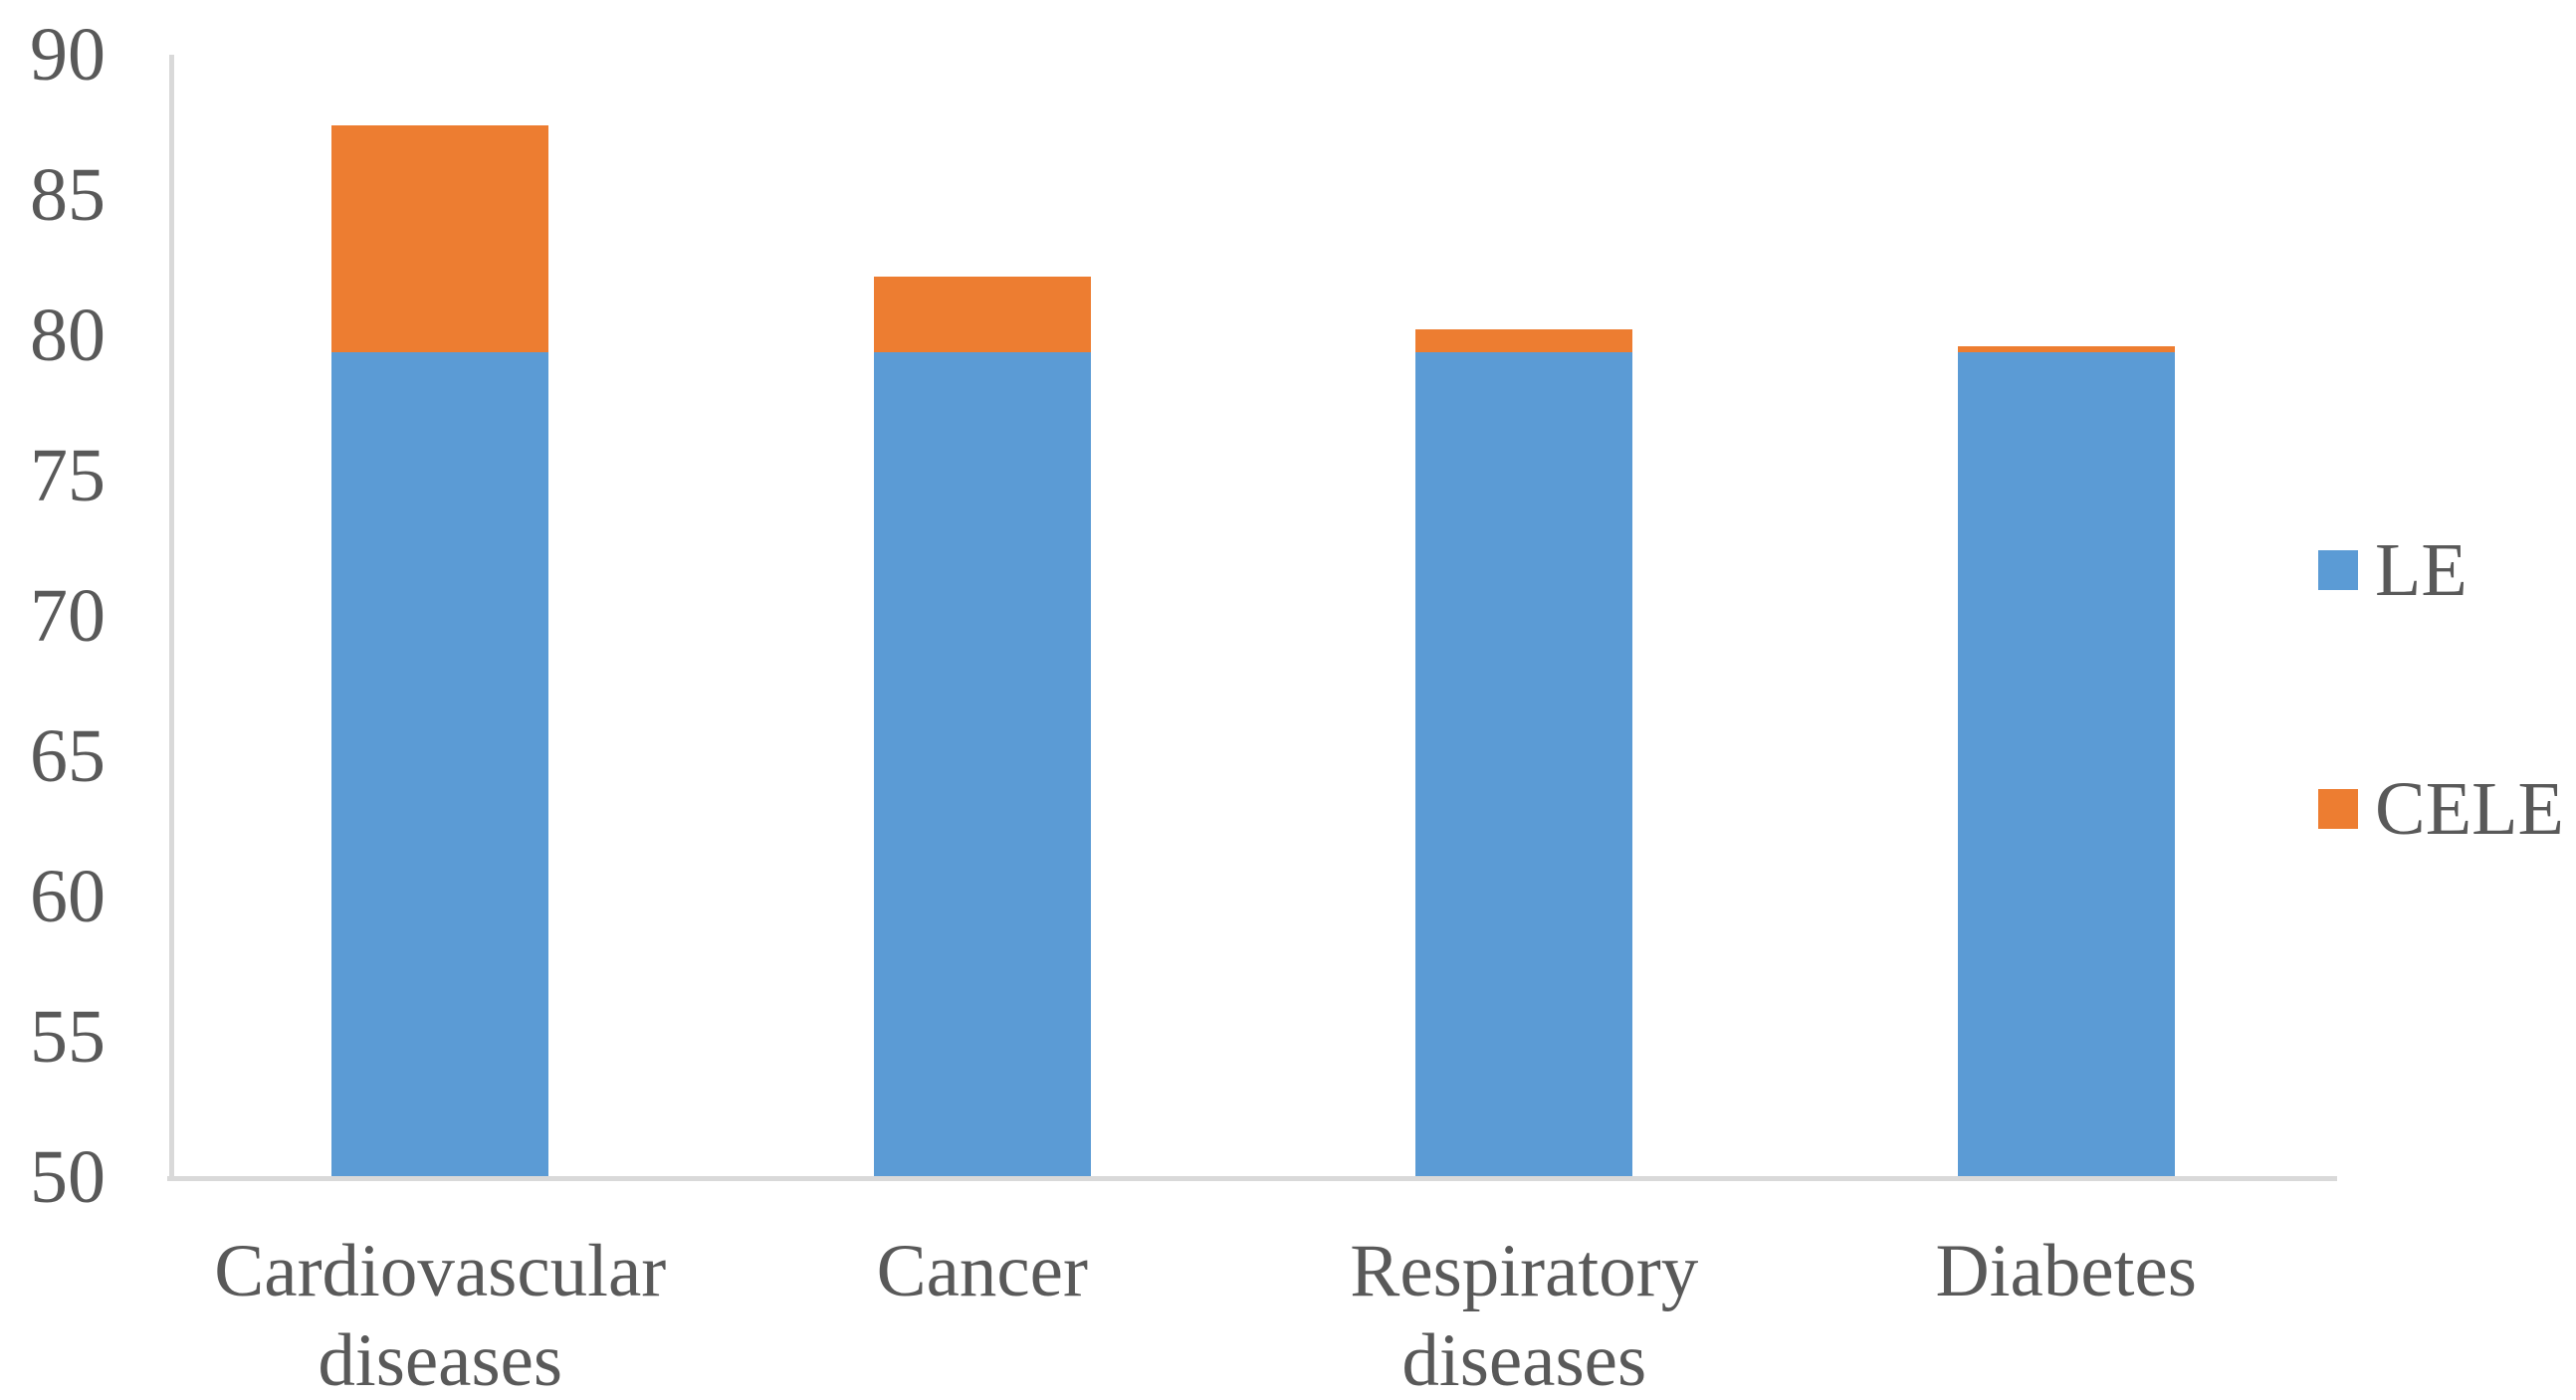  What do you see at coordinates (68, 195) in the screenshot?
I see `y-tick-label: 85` at bounding box center [68, 195].